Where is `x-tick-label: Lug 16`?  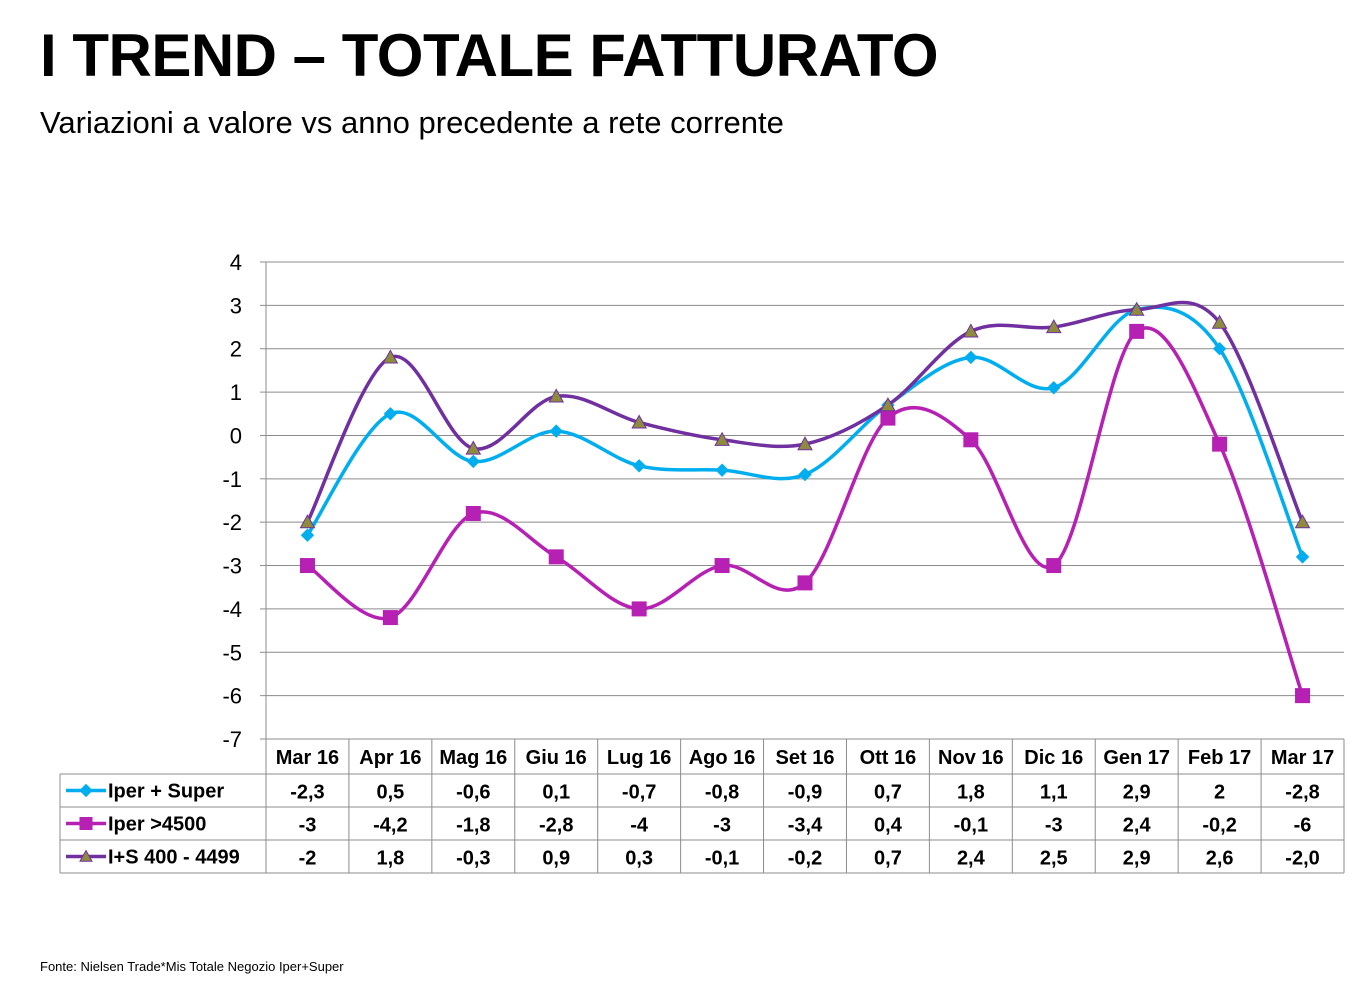 x-tick-label: Lug 16 is located at coordinates (639, 758).